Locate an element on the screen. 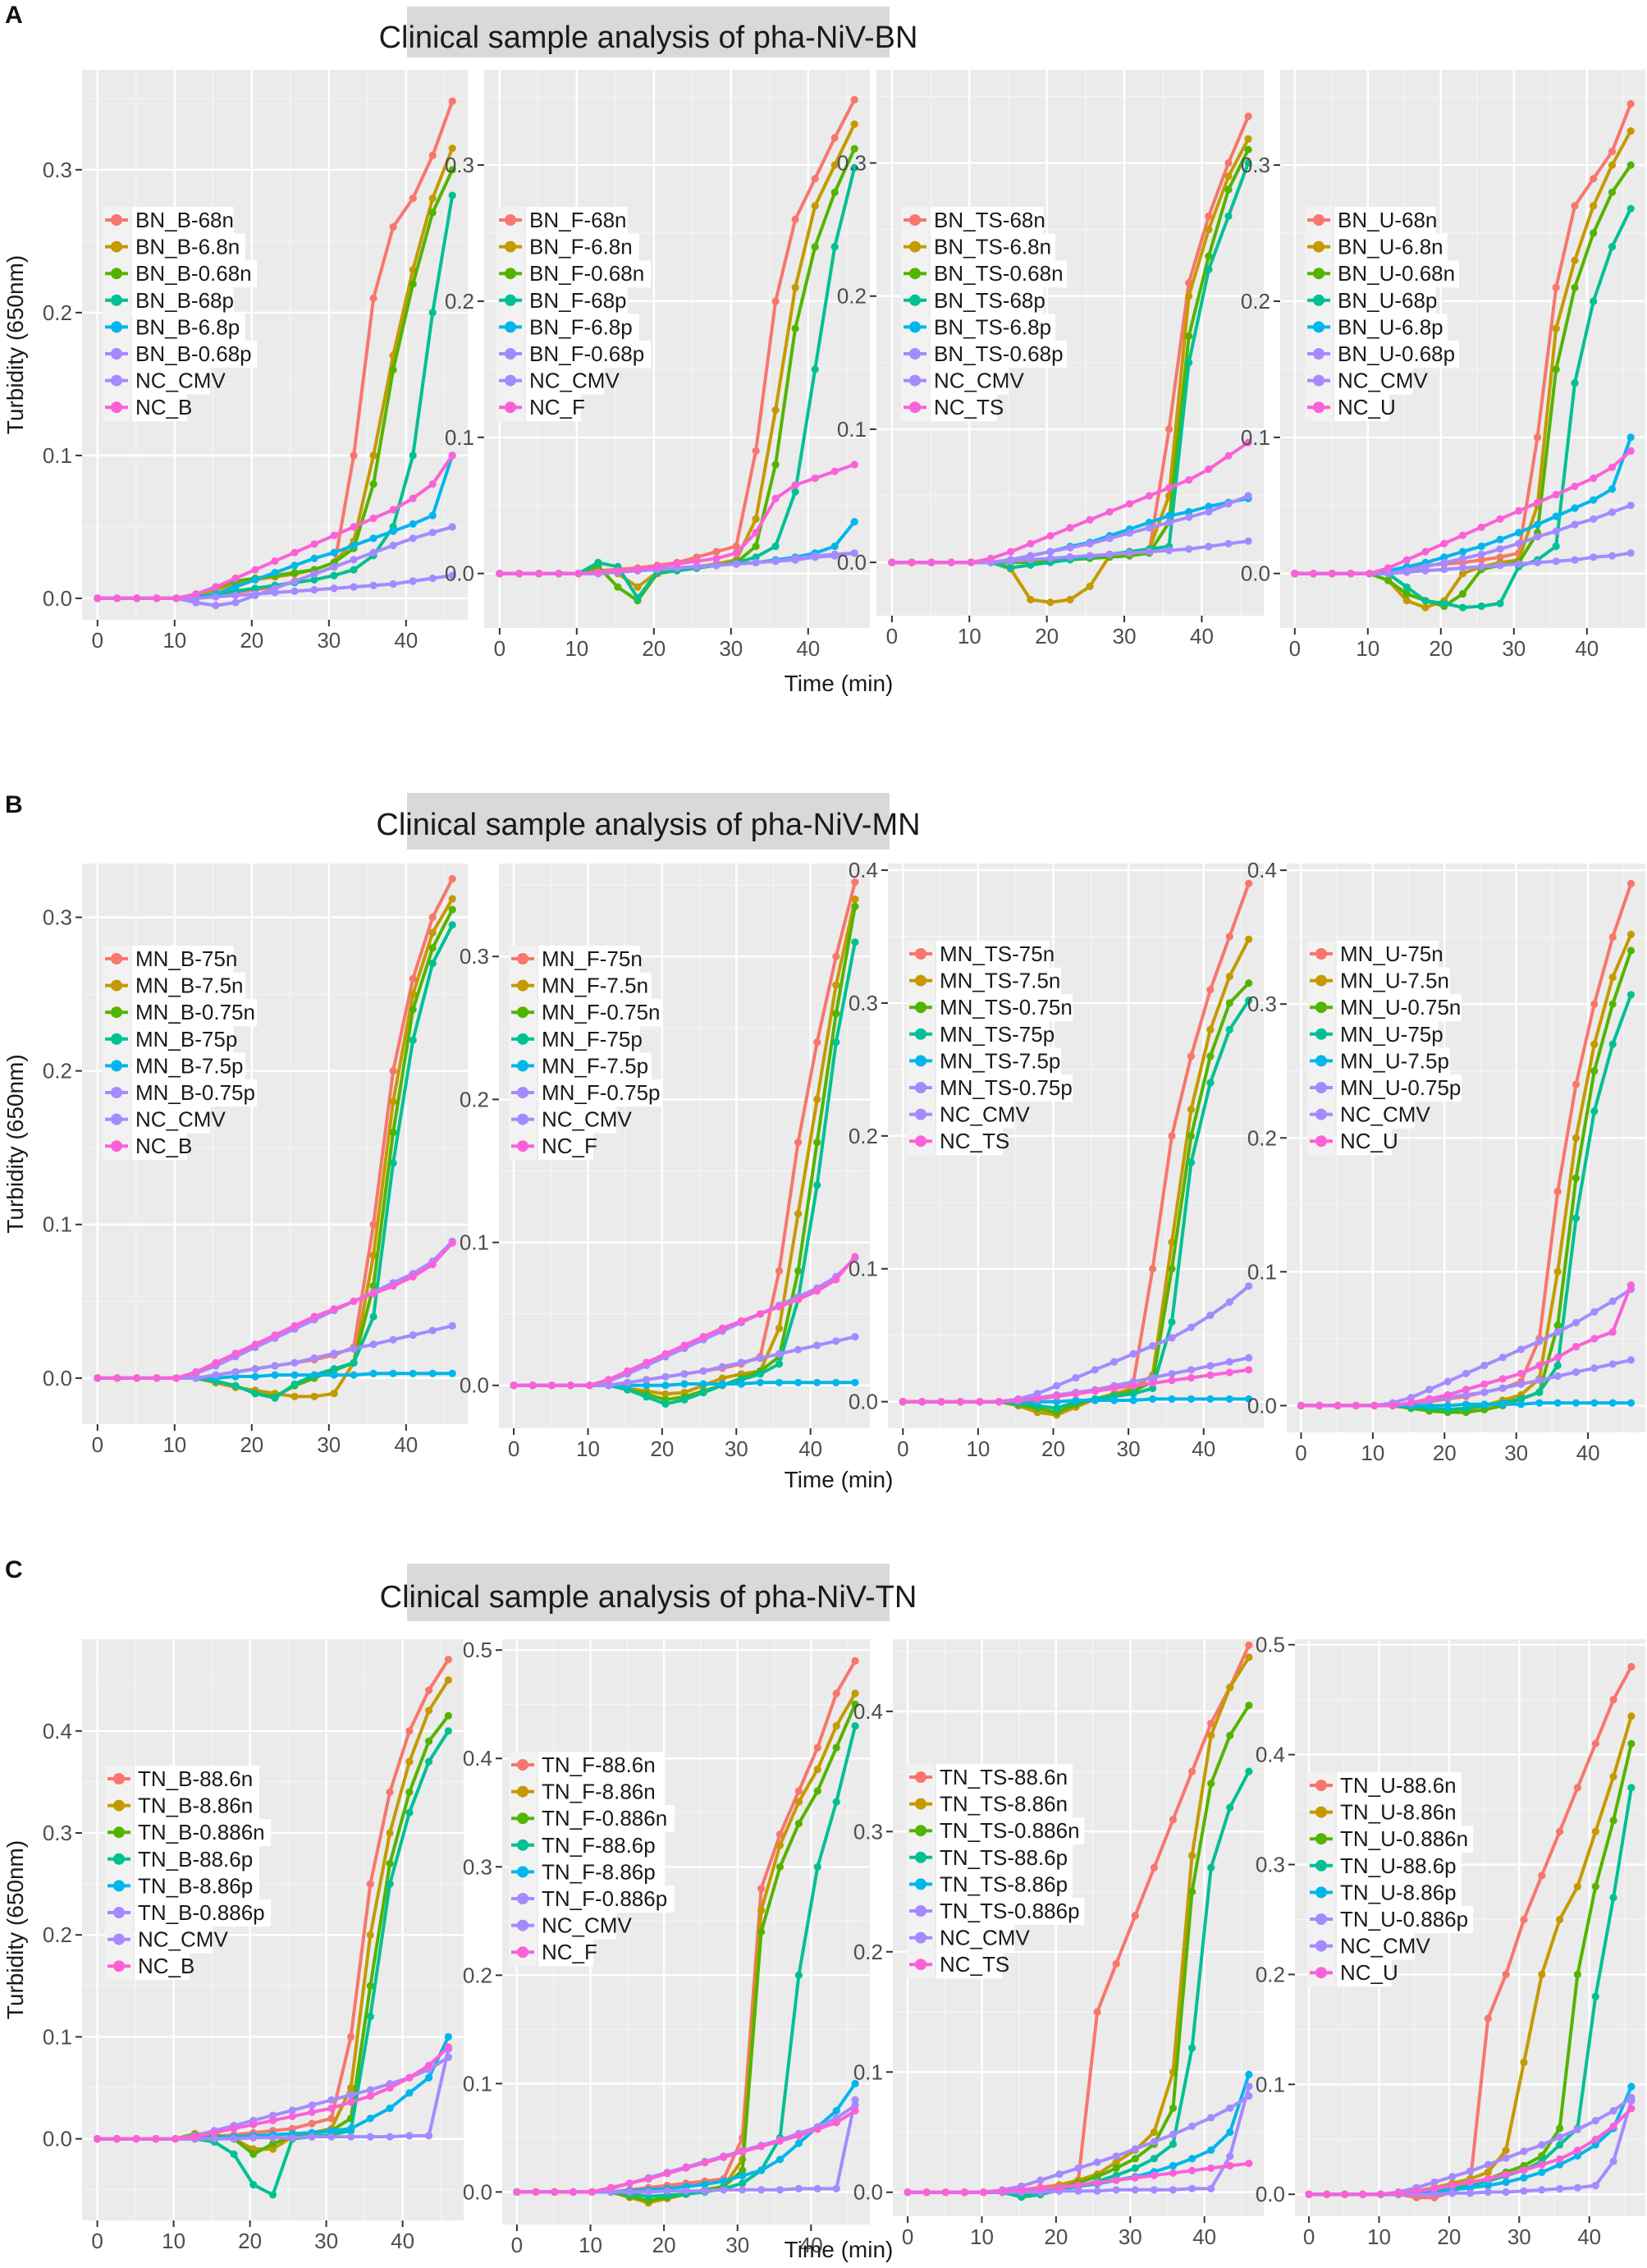  legend-label: BN_B-68n is located at coordinates (185, 220).